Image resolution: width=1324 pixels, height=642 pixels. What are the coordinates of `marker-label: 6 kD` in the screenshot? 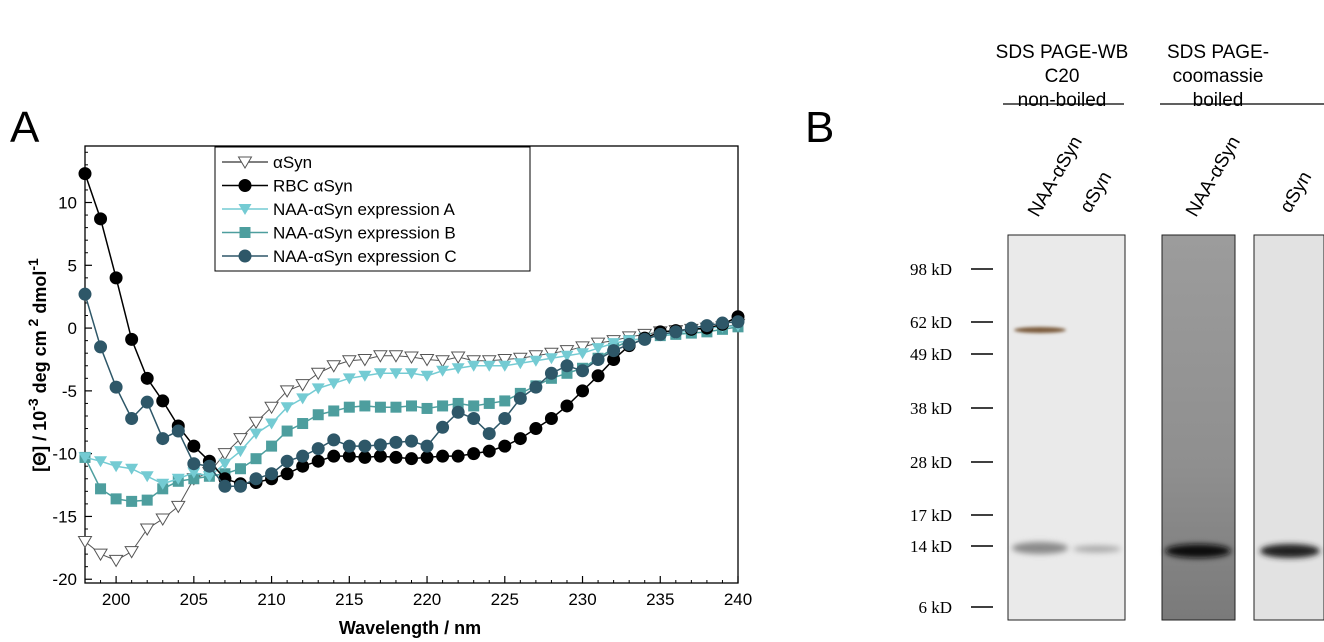 It's located at (935, 607).